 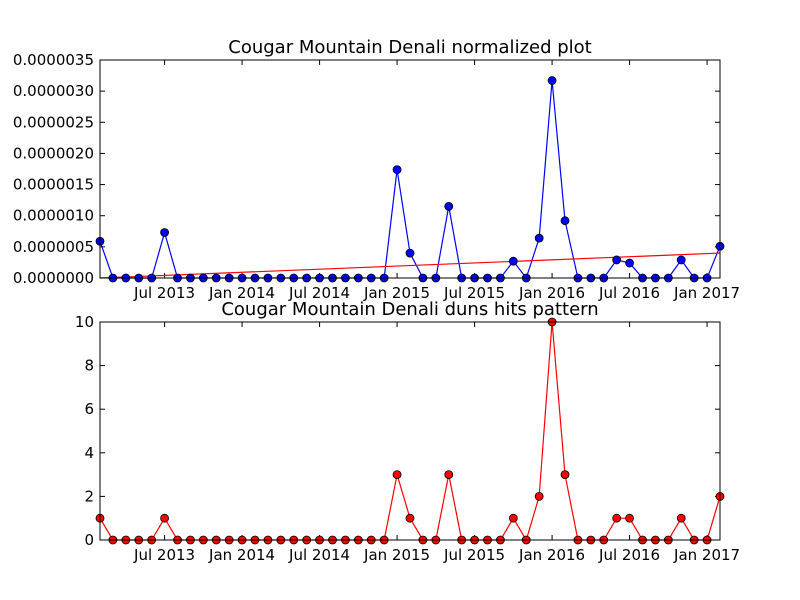 I want to click on bottom-x-tick-label: Jul 2016, so click(x=629, y=555).